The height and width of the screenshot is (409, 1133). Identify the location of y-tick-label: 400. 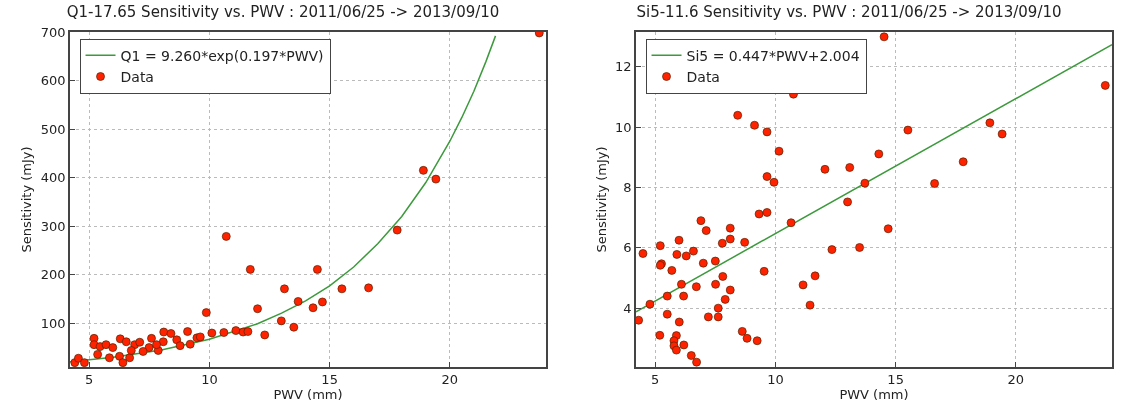
(53, 178).